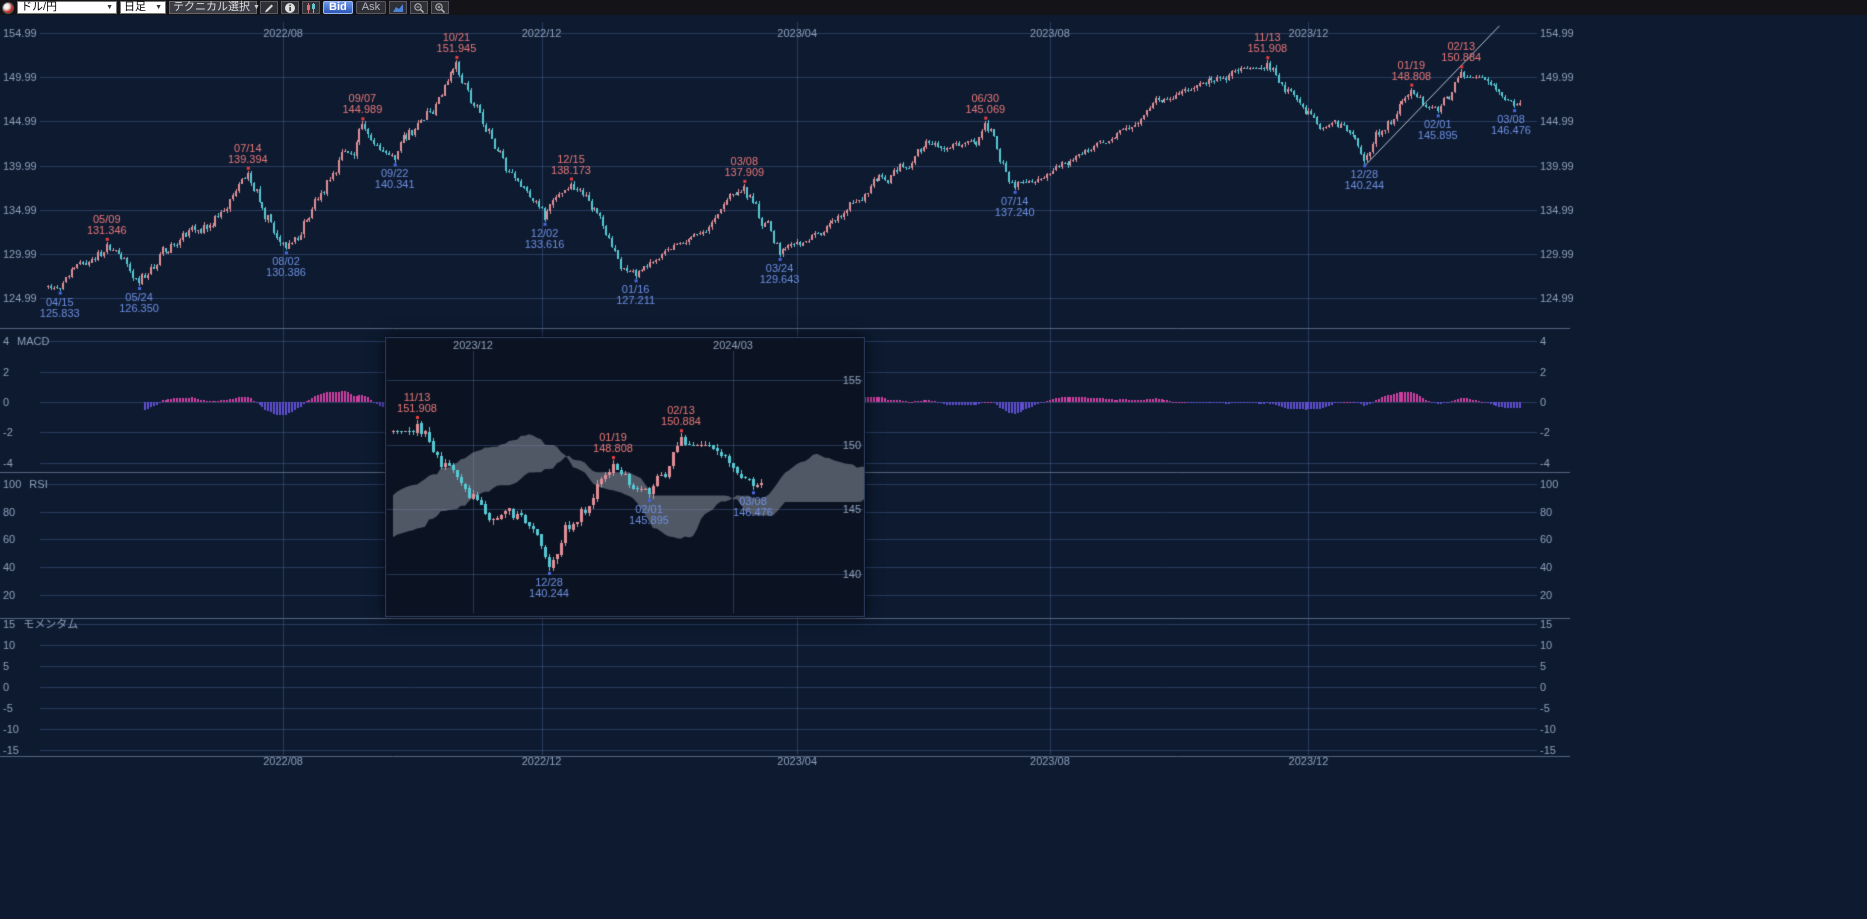 Image resolution: width=1867 pixels, height=919 pixels. I want to click on app-logo-icon, so click(8, 7).